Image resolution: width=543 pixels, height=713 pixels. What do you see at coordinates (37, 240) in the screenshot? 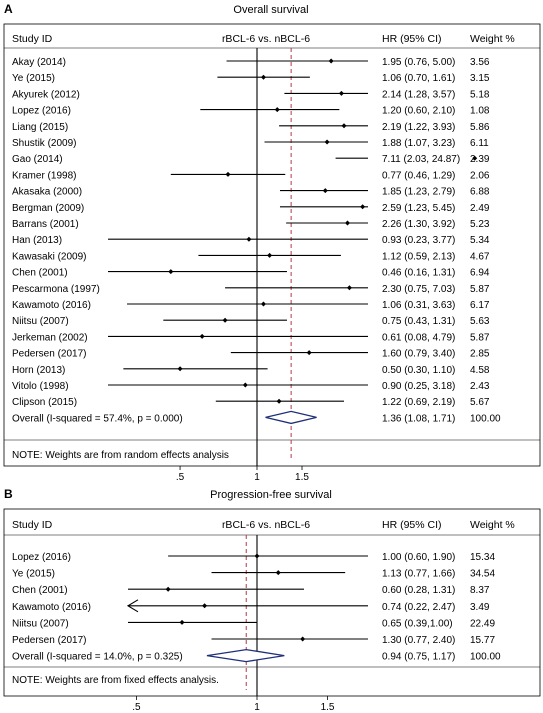
I see `study-name: Han (2013)` at bounding box center [37, 240].